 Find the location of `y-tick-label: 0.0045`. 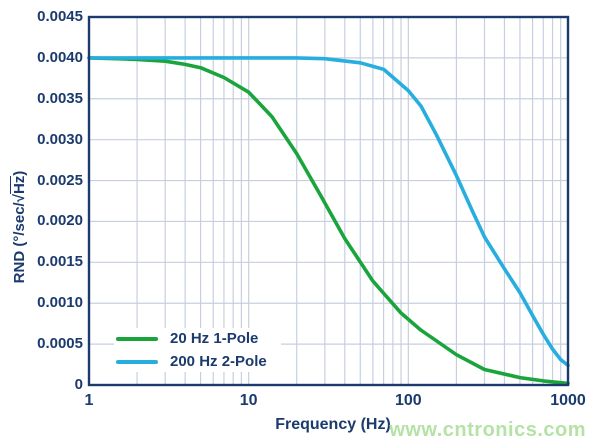

y-tick-label: 0.0045 is located at coordinates (60, 16).